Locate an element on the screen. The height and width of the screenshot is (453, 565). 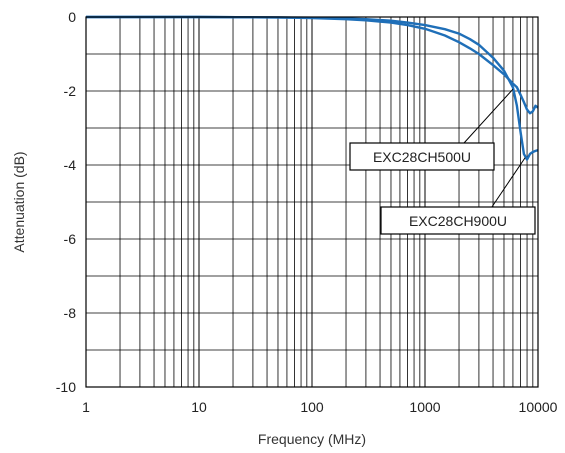
y-tick-label: -2 is located at coordinates (70, 91).